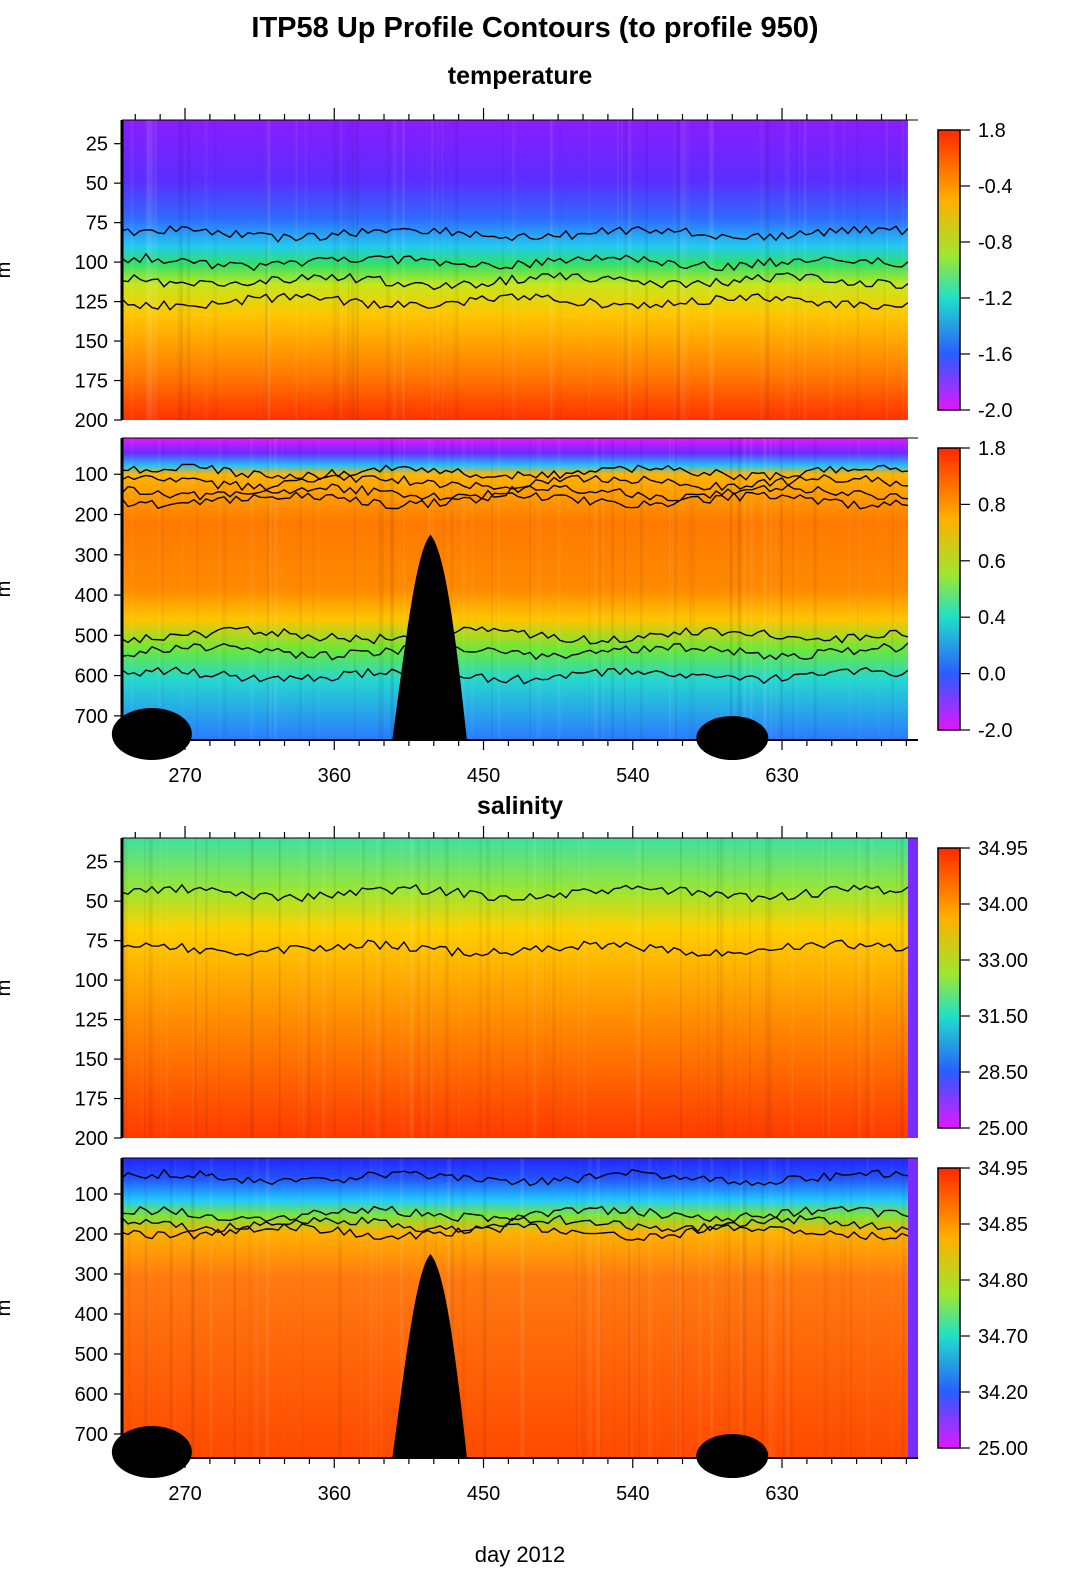 The height and width of the screenshot is (1570, 1070). What do you see at coordinates (97, 145) in the screenshot?
I see `y-tick-label: 25` at bounding box center [97, 145].